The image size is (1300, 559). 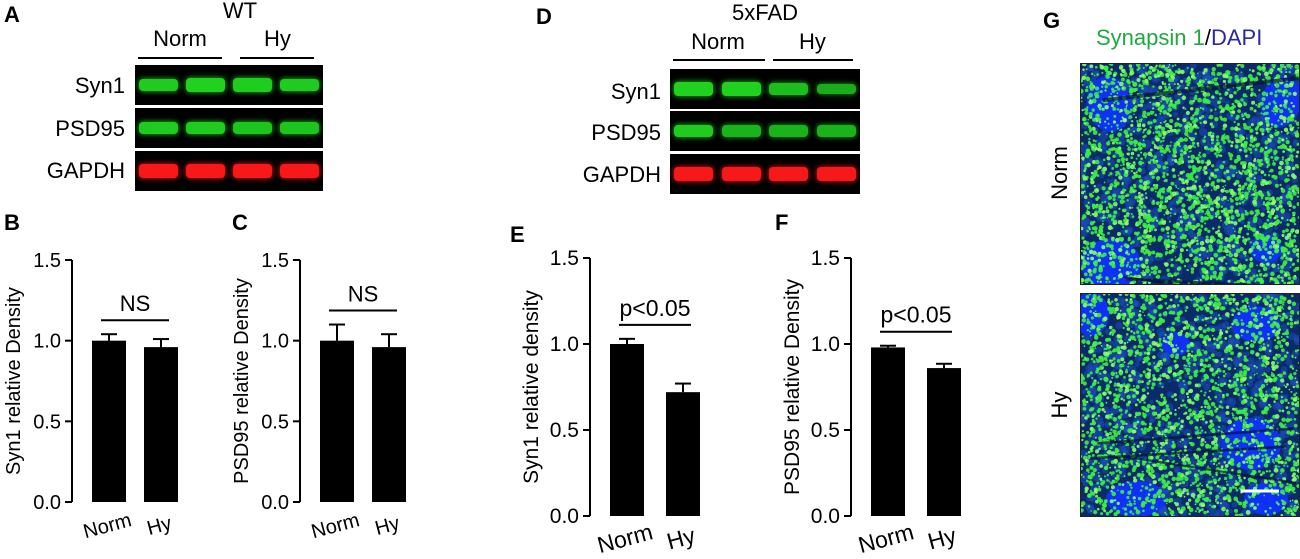 What do you see at coordinates (718, 41) in the screenshot?
I see `group-label-norm: Norm` at bounding box center [718, 41].